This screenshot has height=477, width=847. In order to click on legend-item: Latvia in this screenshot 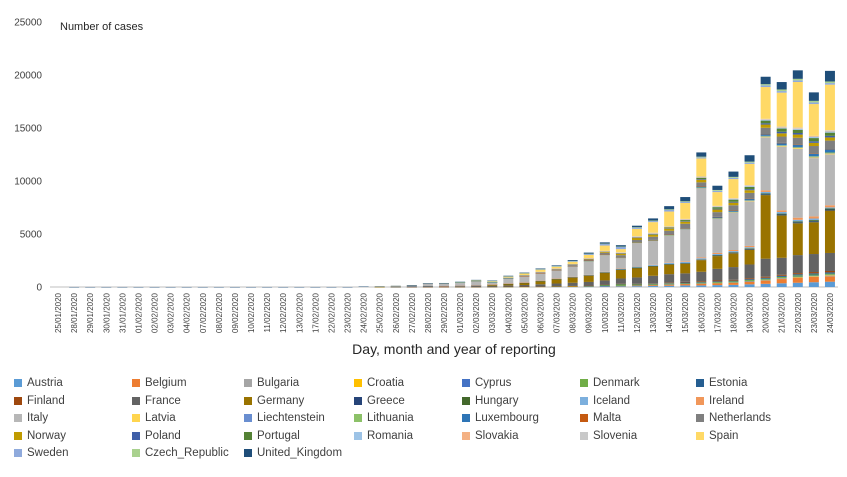, I will do `click(154, 418)`.